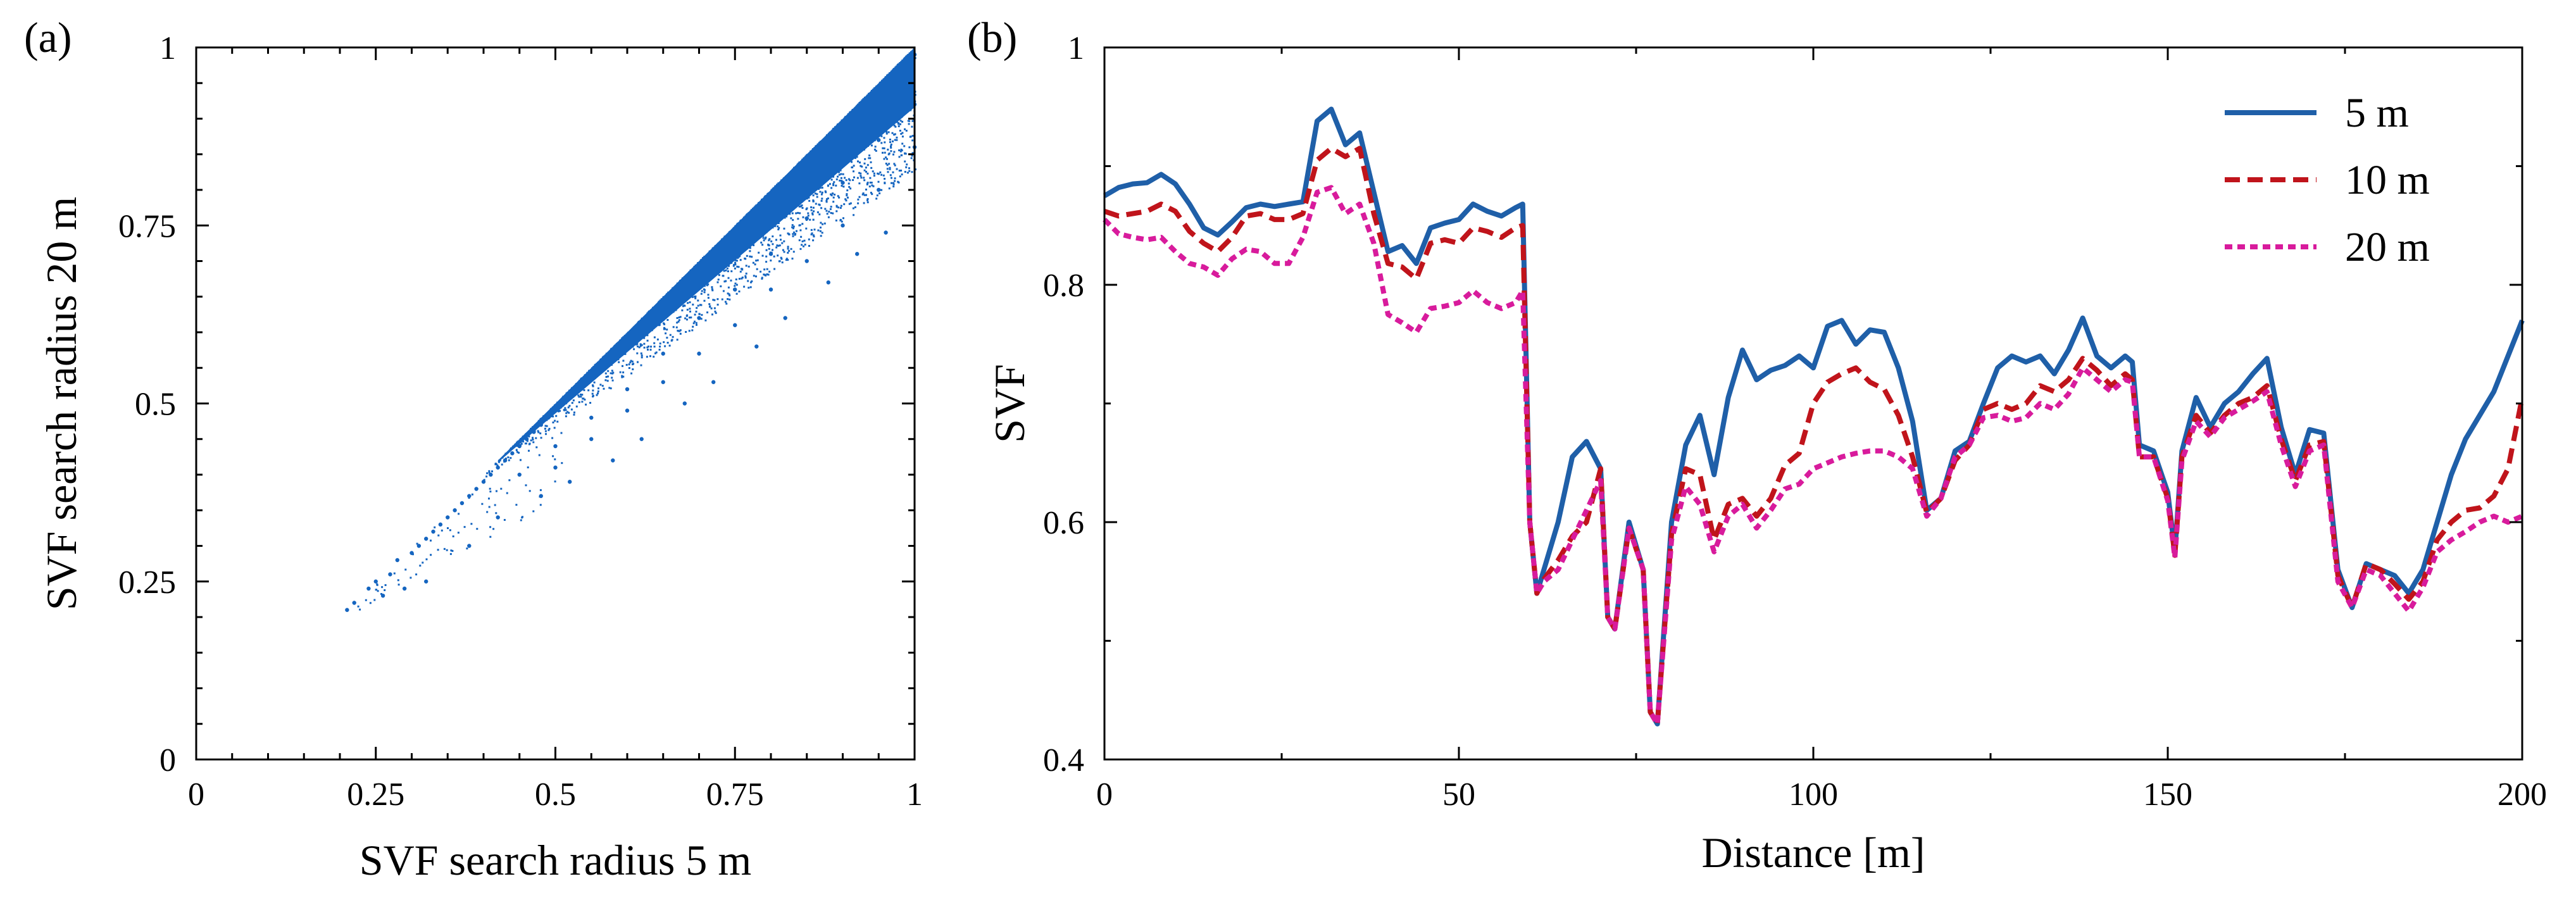 This screenshot has width=2576, height=912. What do you see at coordinates (735, 795) in the screenshot?
I see `x-tick-label: 0.75` at bounding box center [735, 795].